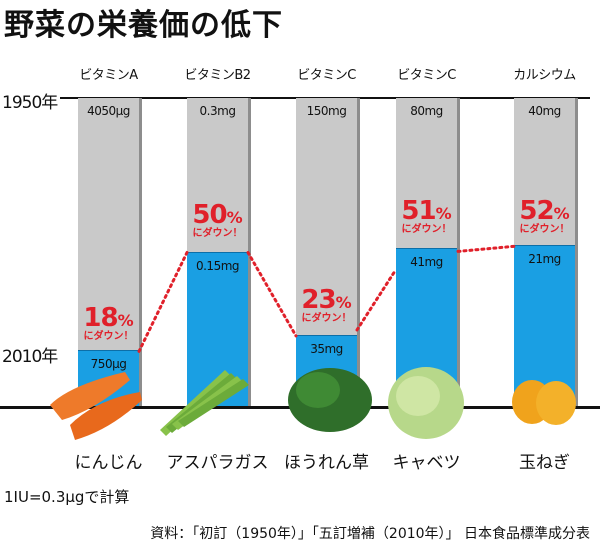 Image resolution: width=600 pixels, height=549 pixels. What do you see at coordinates (544, 259) in the screenshot?
I see `value-2010: 21mg` at bounding box center [544, 259].